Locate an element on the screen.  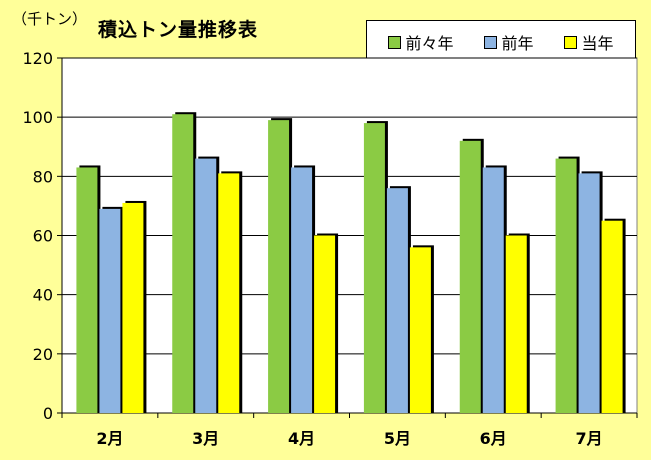
legend-item-series-2: 当年 is located at coordinates (589, 42).